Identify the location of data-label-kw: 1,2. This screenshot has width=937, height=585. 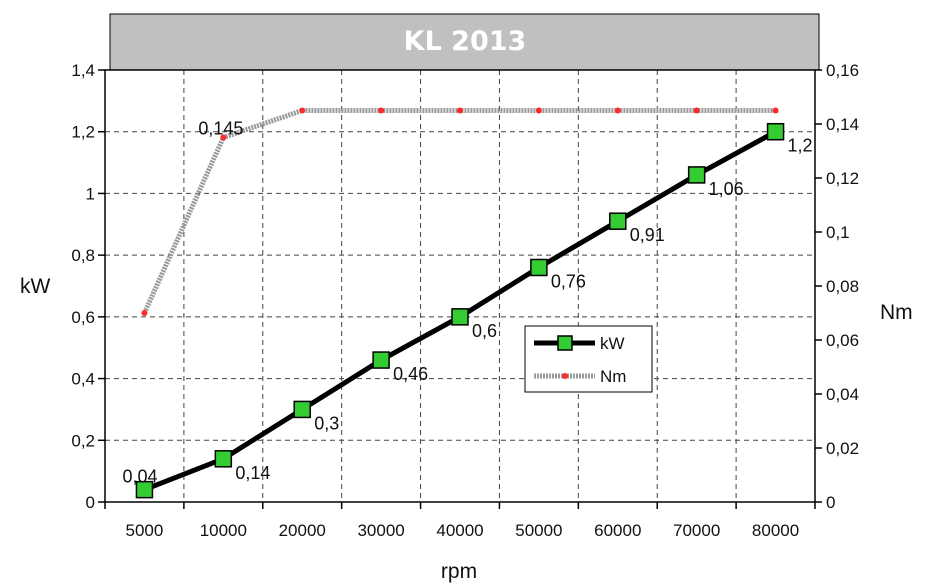
(800, 146).